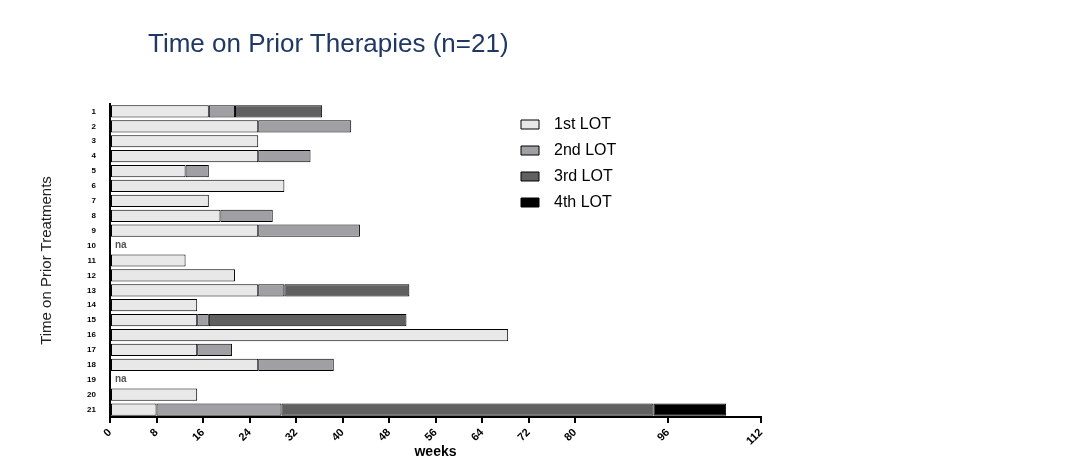  I want to click on y-tick-label: 20, so click(92, 394).